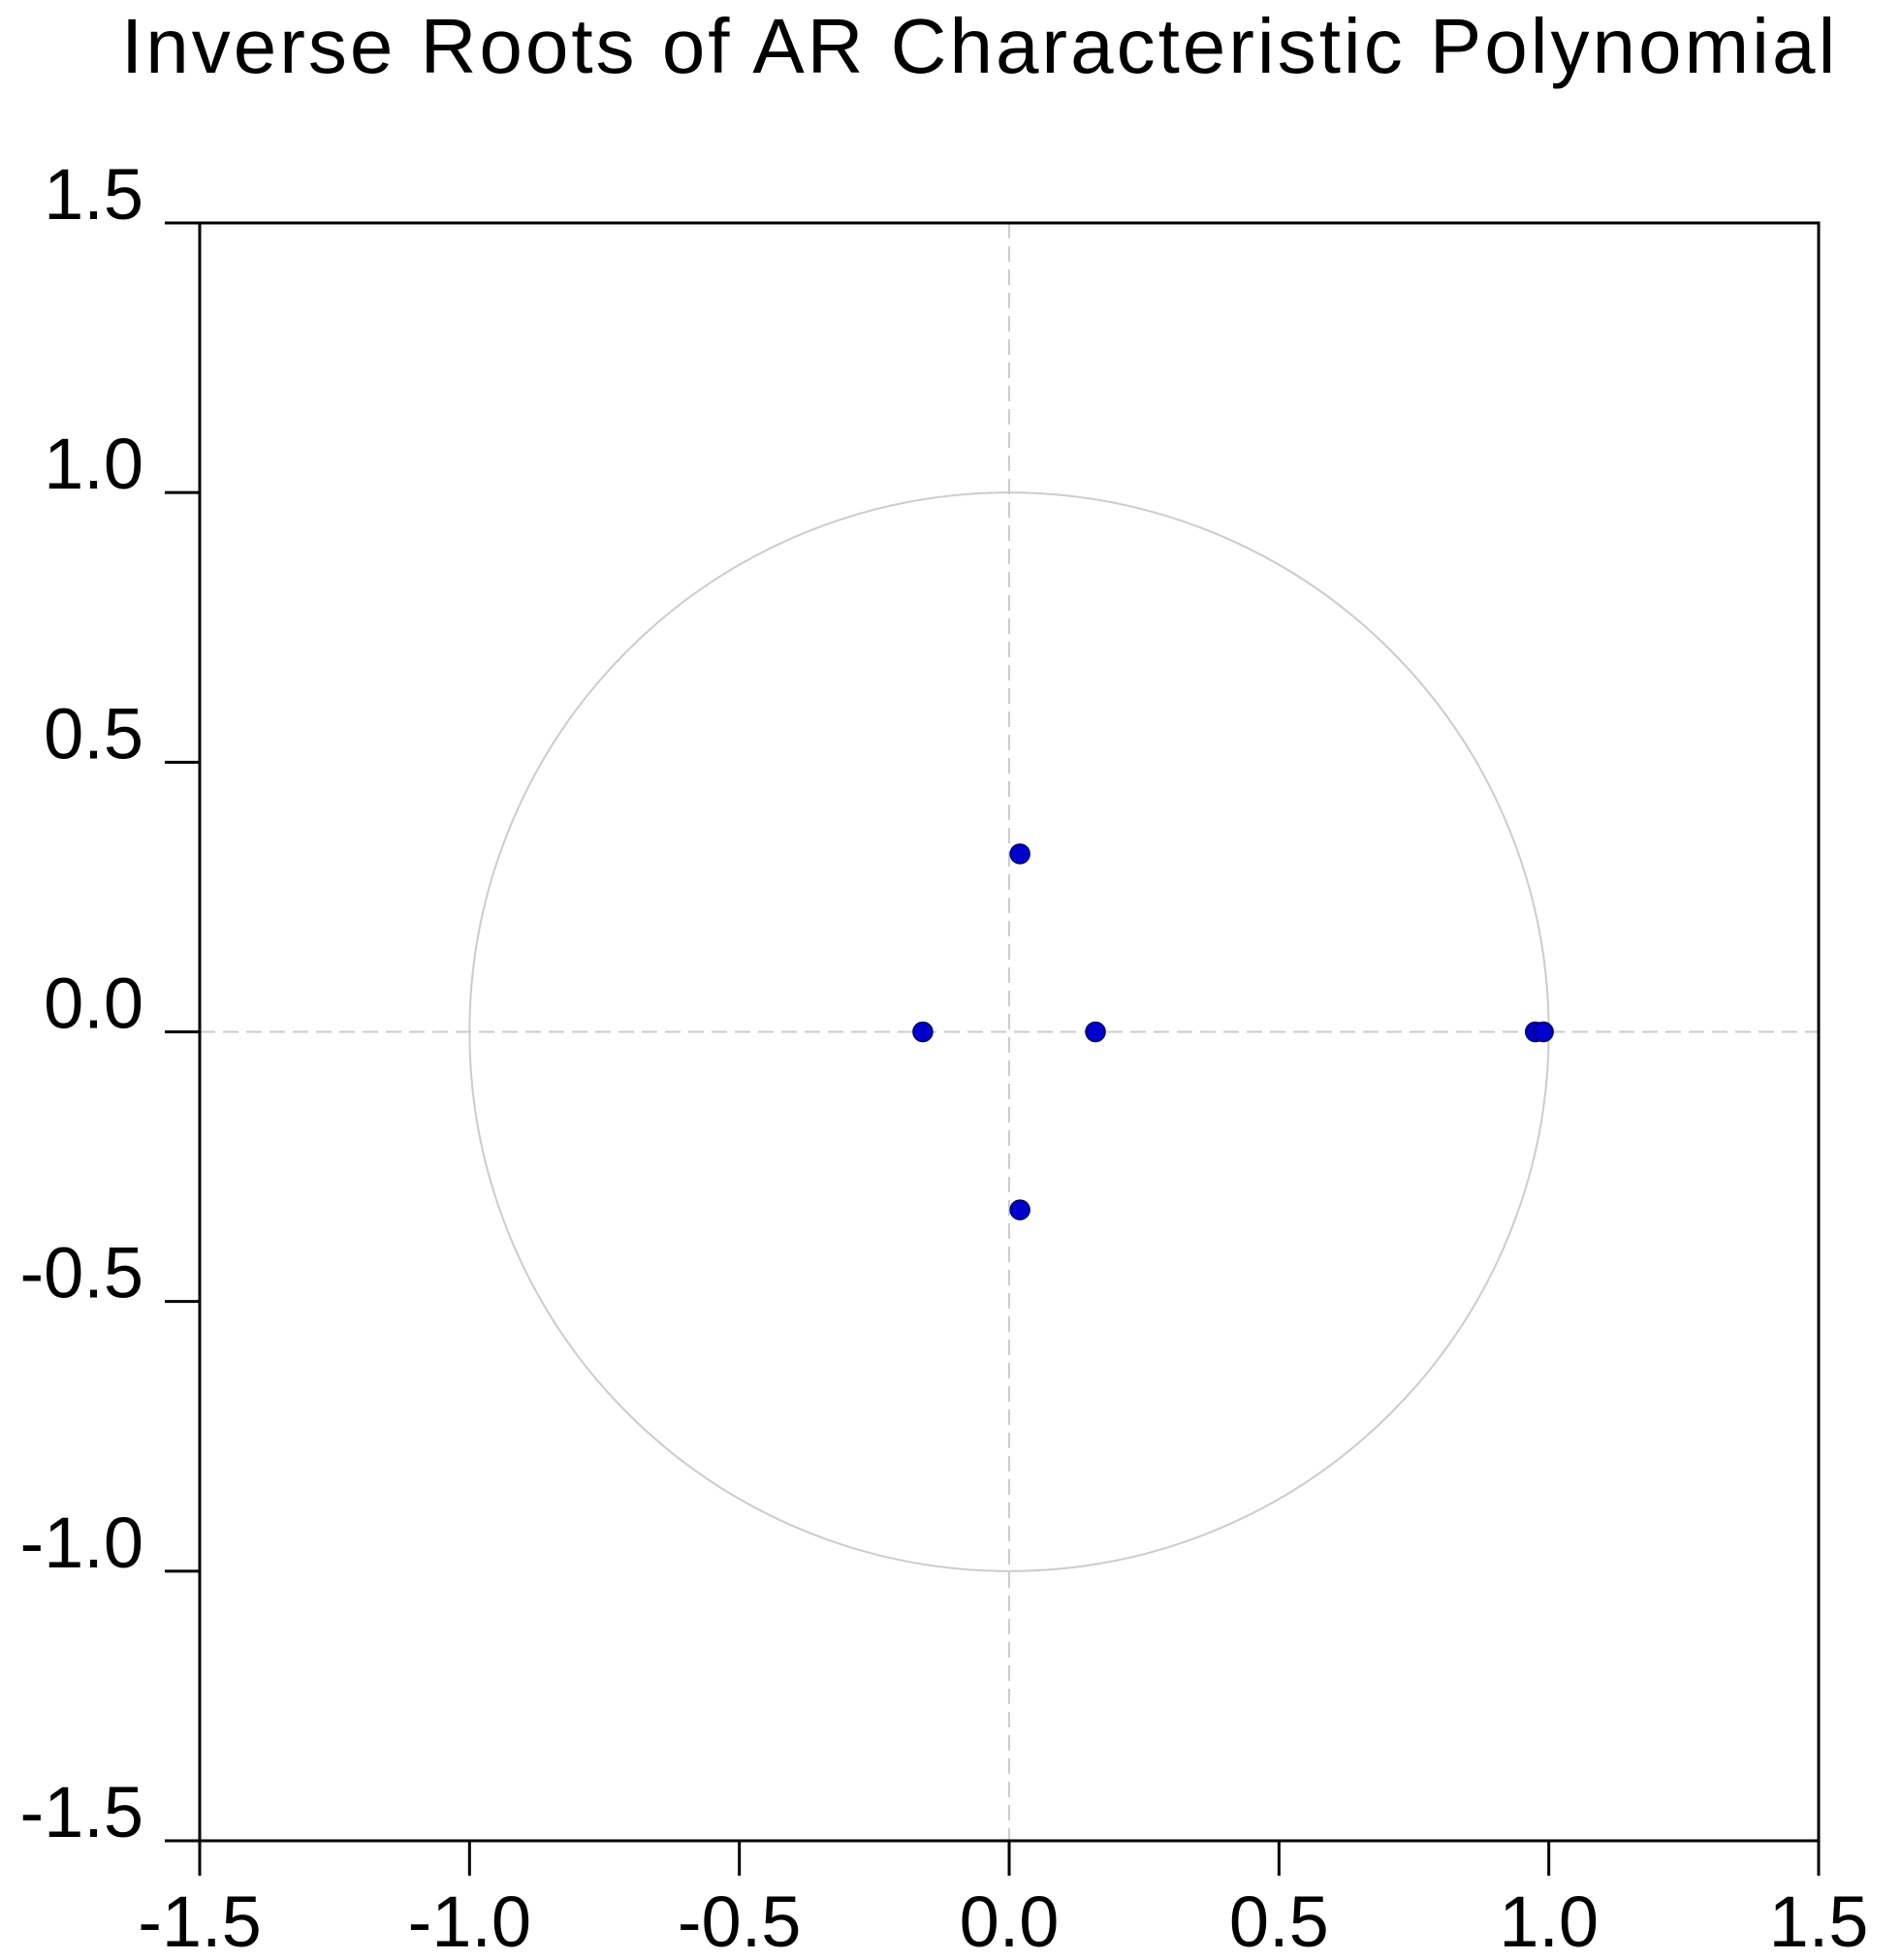 This screenshot has width=1902, height=1960. Describe the element at coordinates (93, 464) in the screenshot. I see `y-tick-label: 1.0` at that location.